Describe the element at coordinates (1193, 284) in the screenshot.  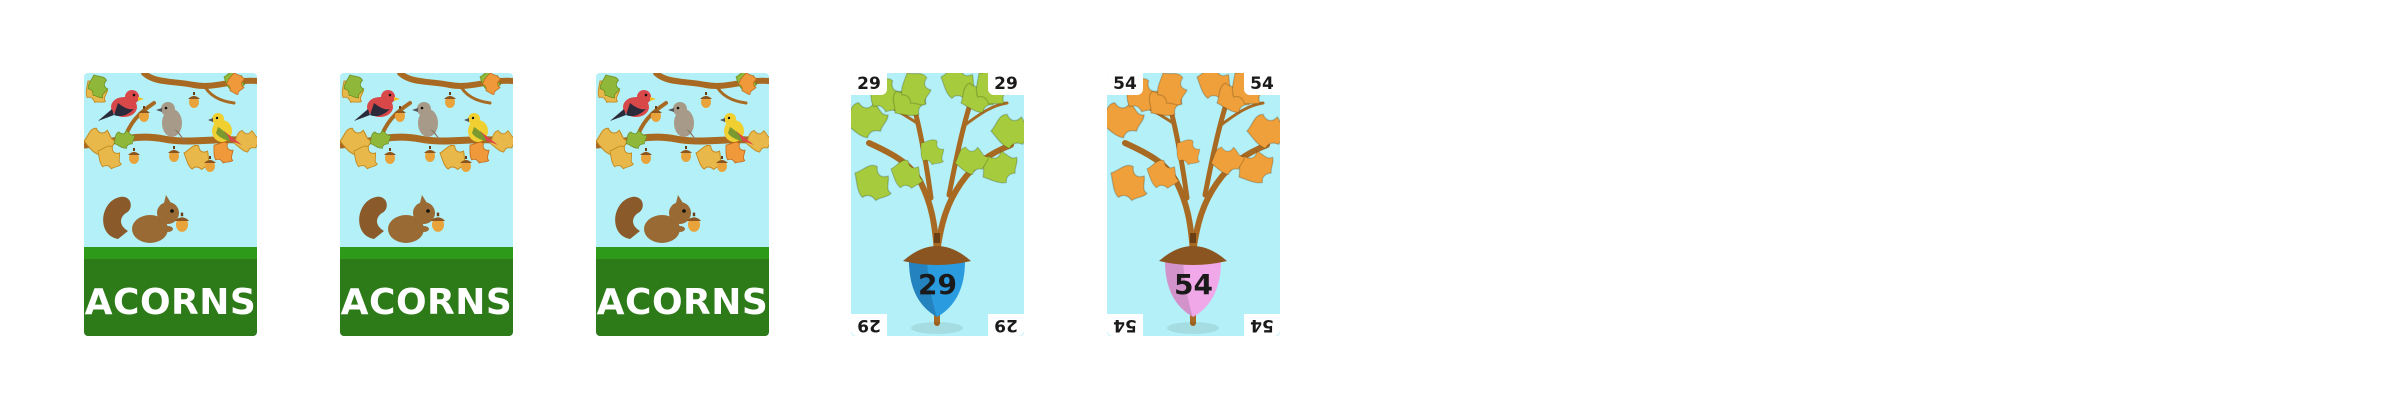
I see `acorn-value: 54` at that location.